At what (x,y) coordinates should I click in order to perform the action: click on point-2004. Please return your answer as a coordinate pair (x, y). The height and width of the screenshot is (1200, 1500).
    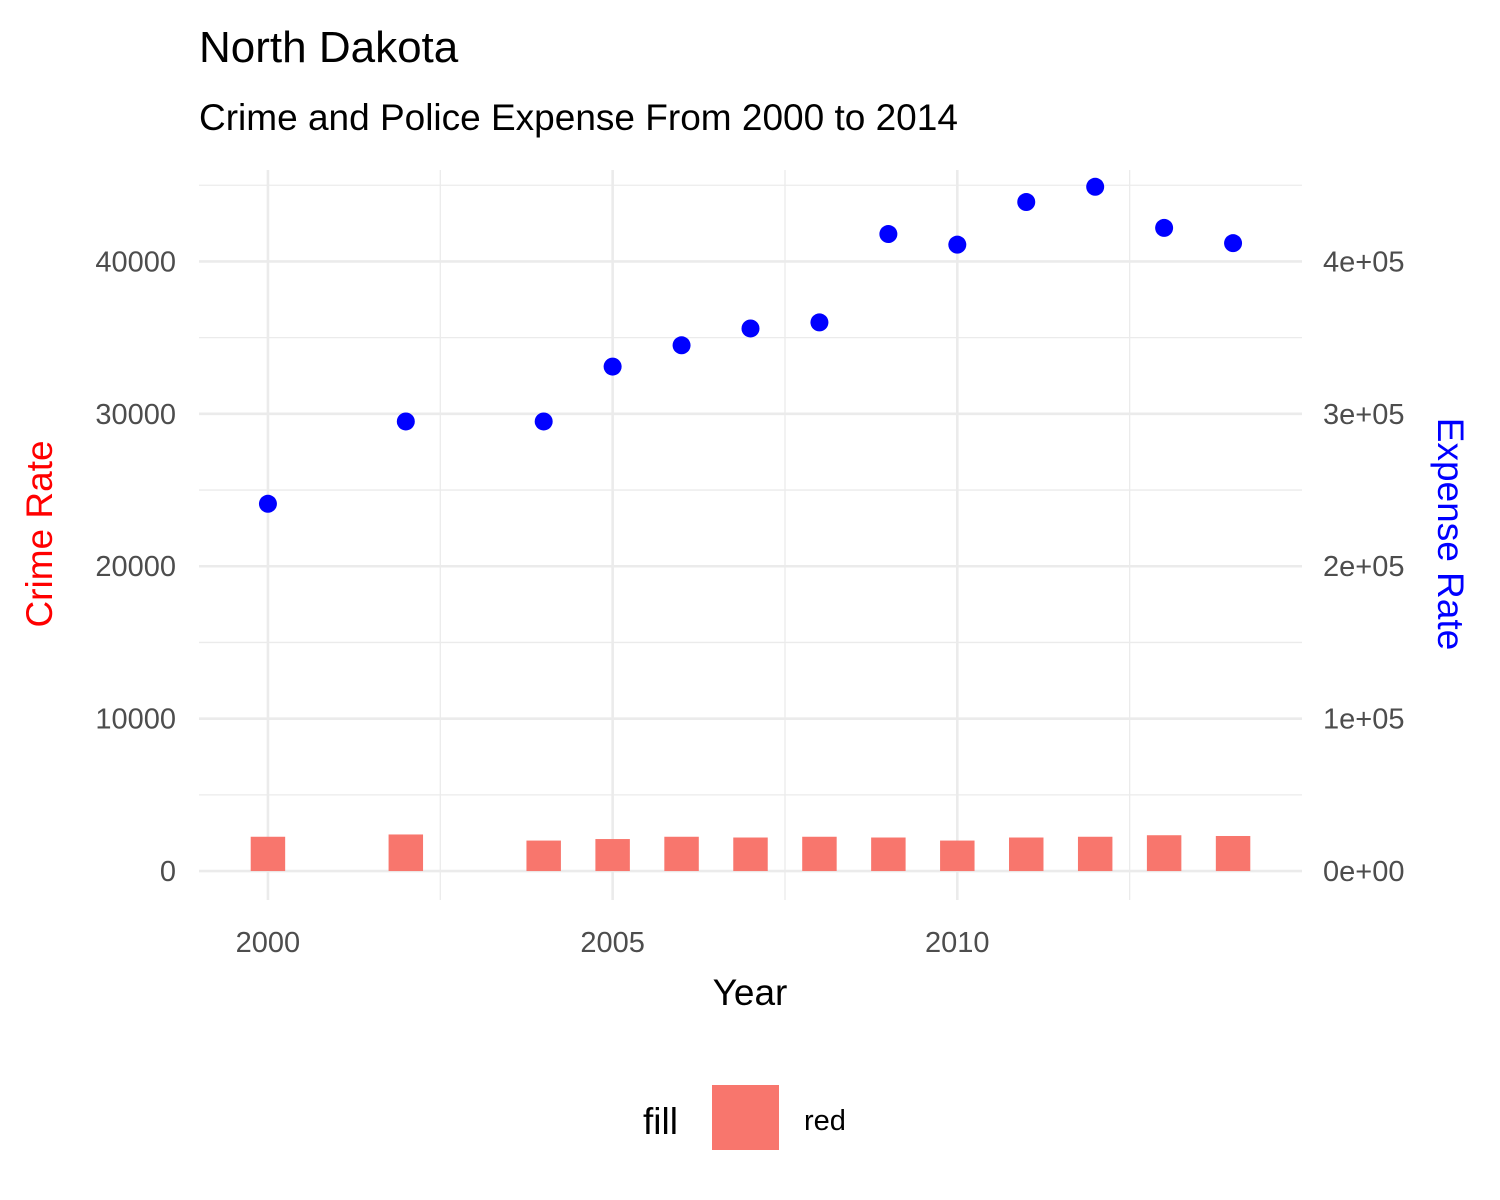
    Looking at the image, I should click on (543, 421).